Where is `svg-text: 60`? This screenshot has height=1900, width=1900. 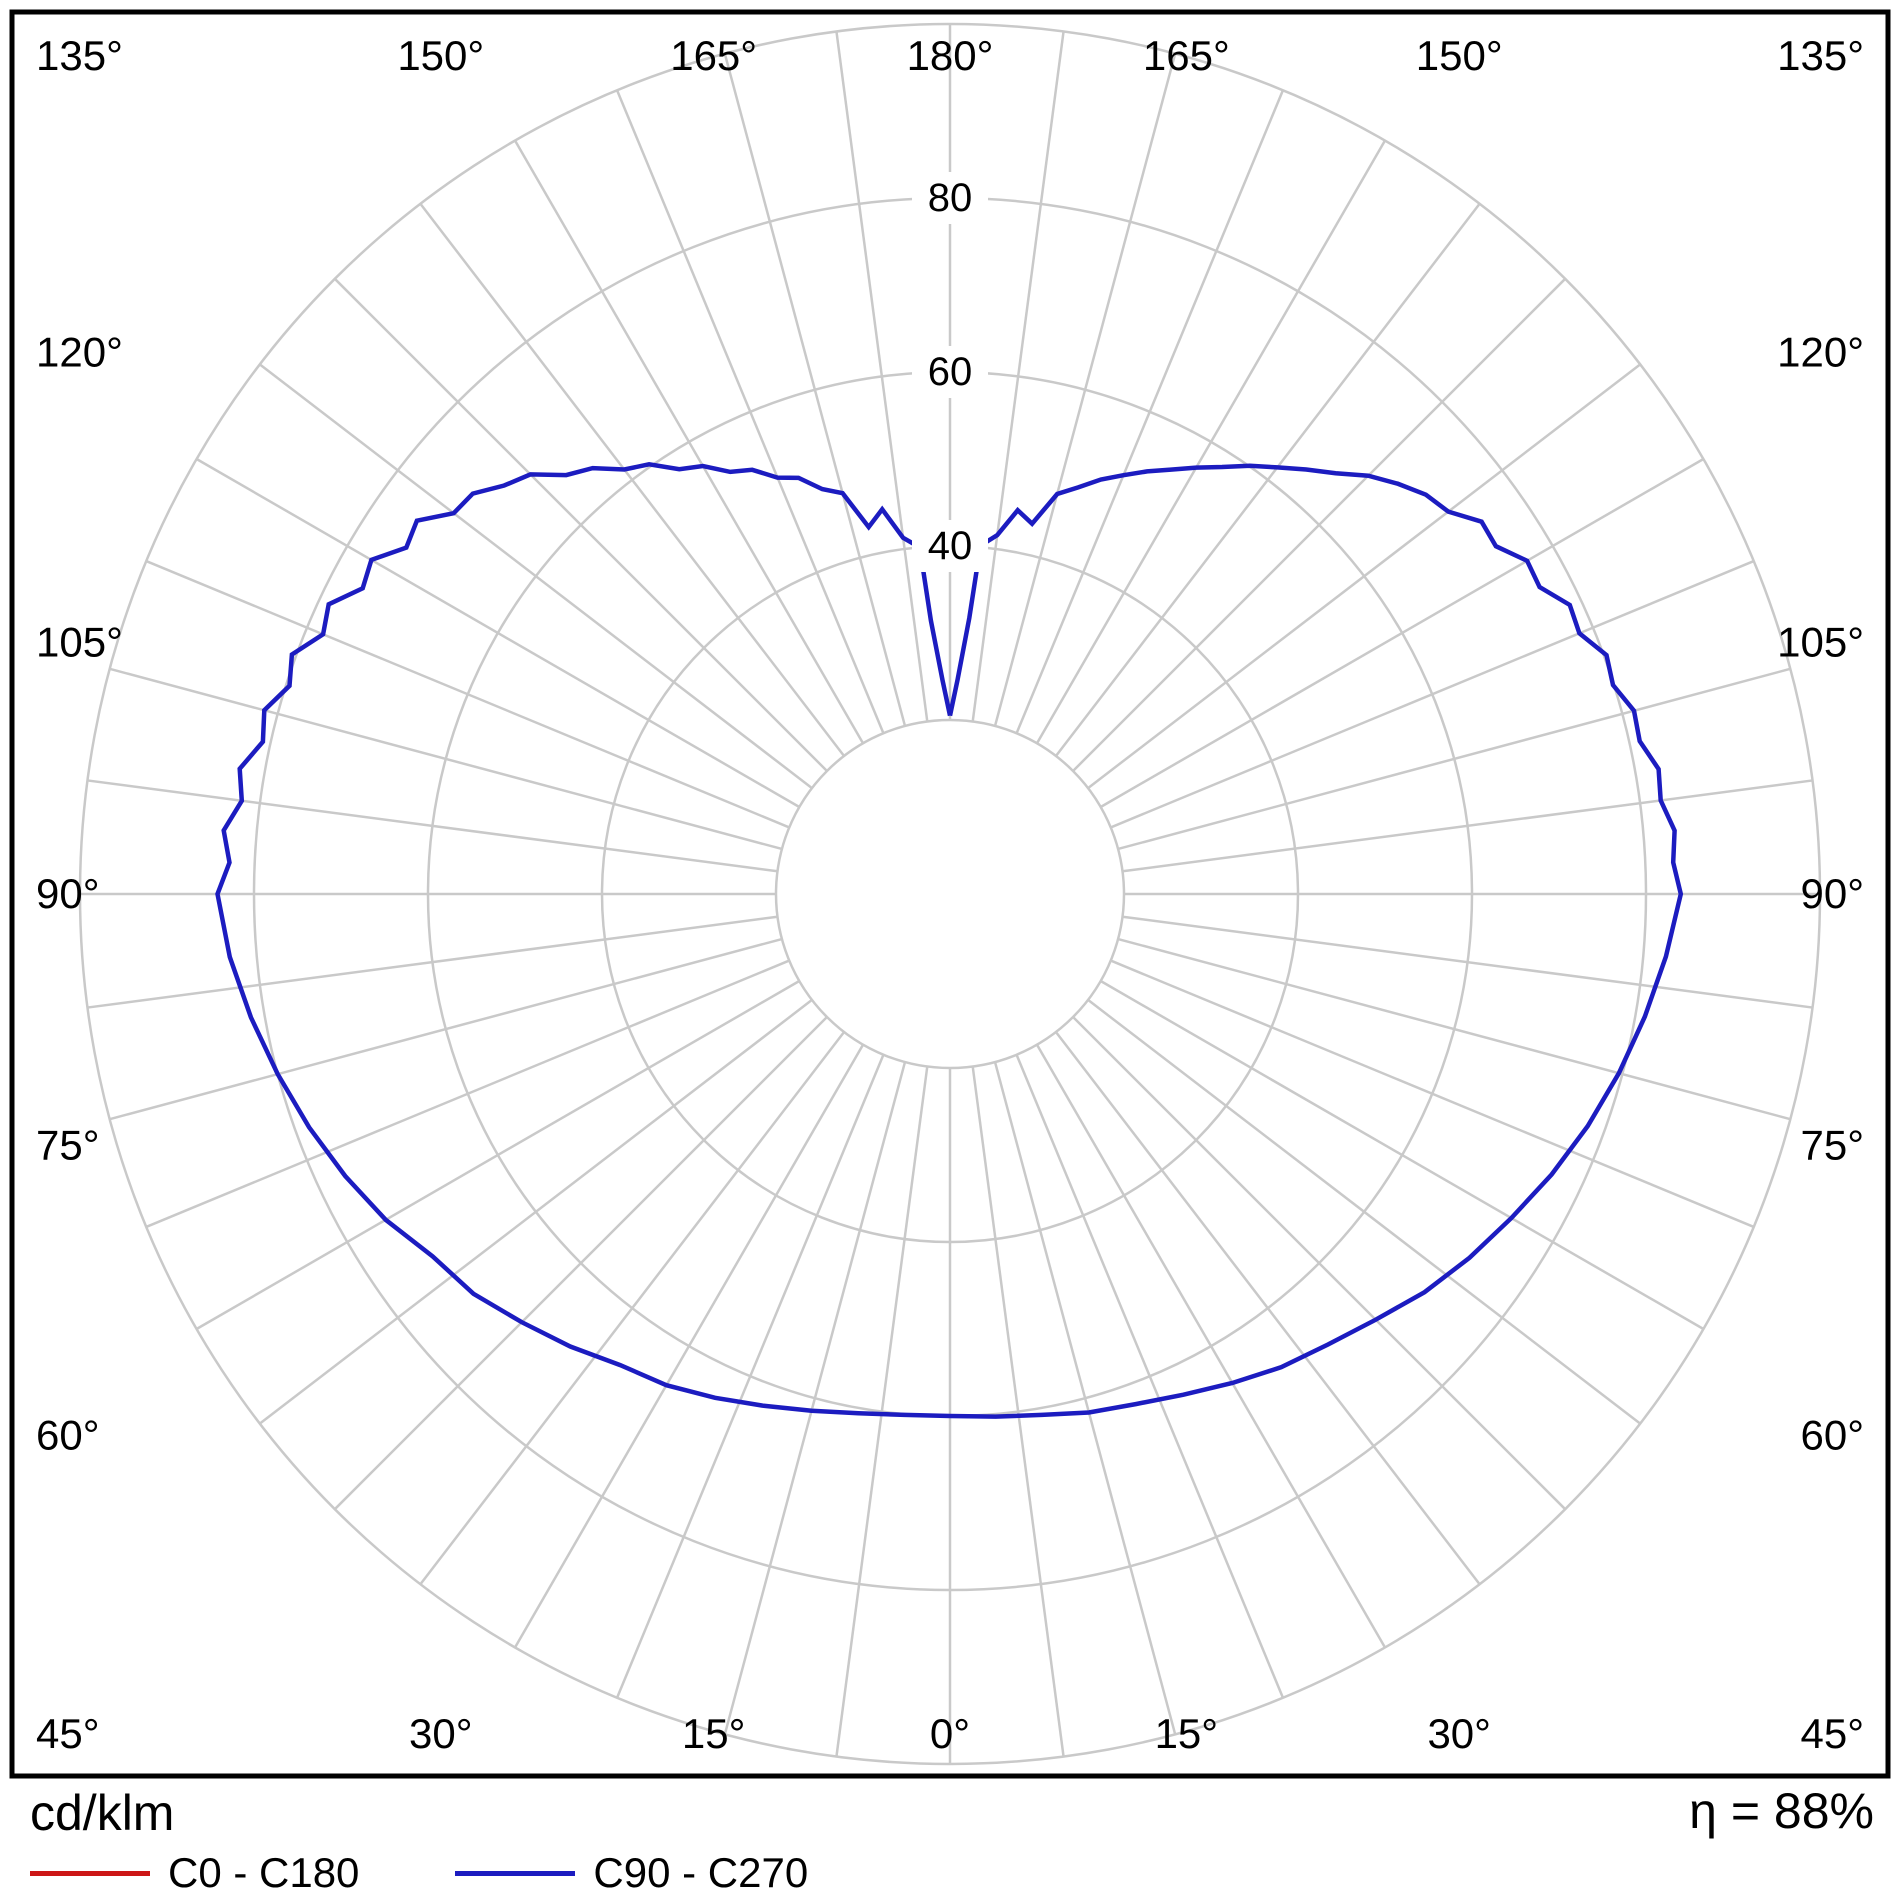
svg-text: 60 is located at coordinates (950, 372).